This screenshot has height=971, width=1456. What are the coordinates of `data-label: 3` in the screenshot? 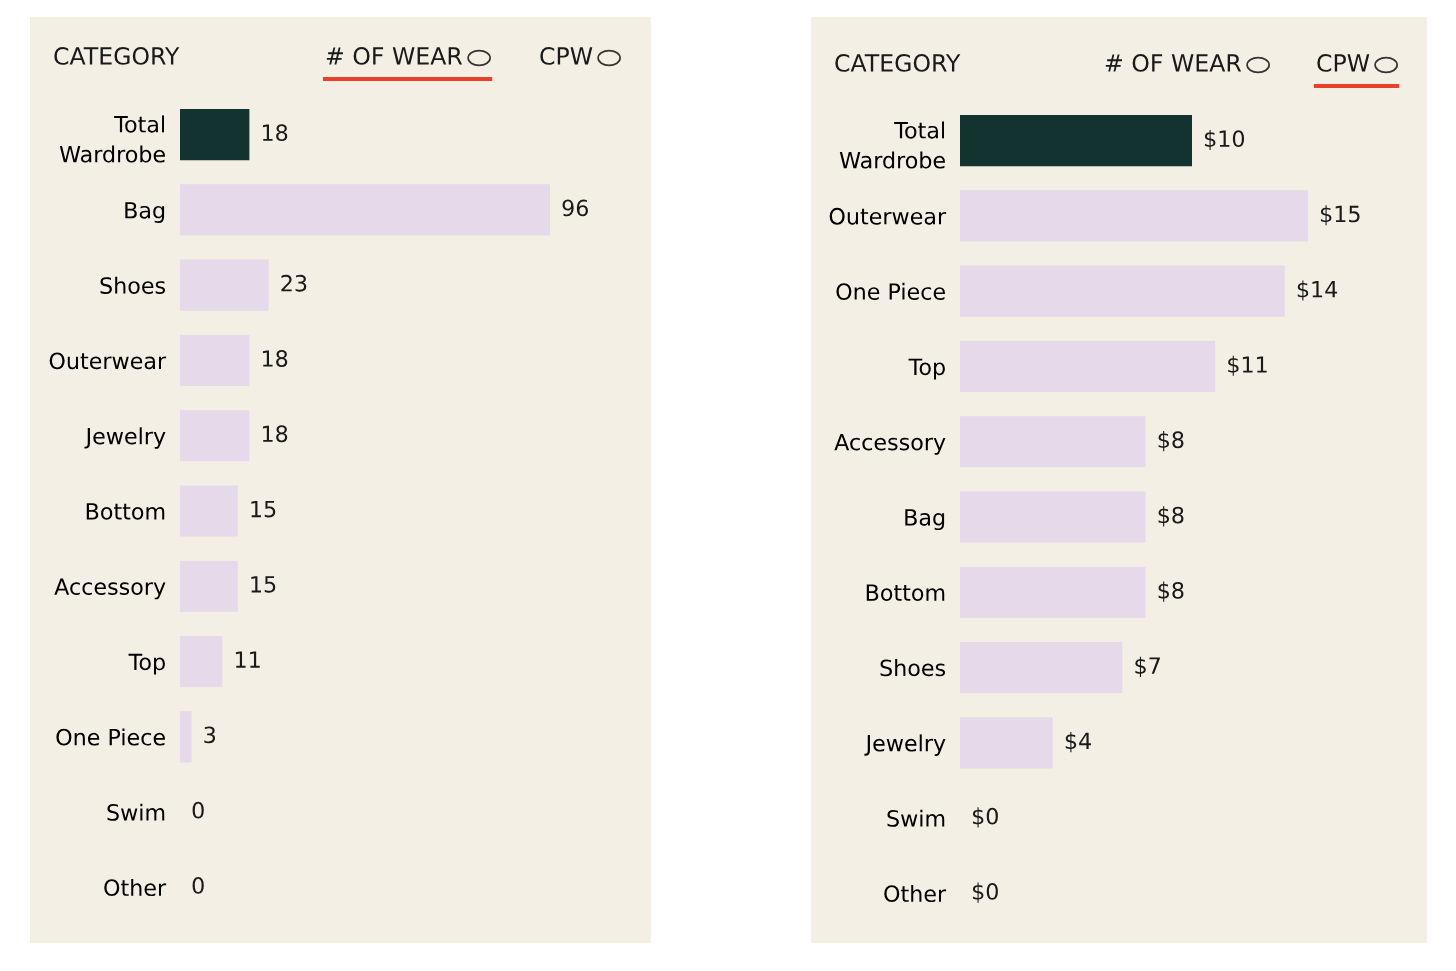 It's located at (210, 735).